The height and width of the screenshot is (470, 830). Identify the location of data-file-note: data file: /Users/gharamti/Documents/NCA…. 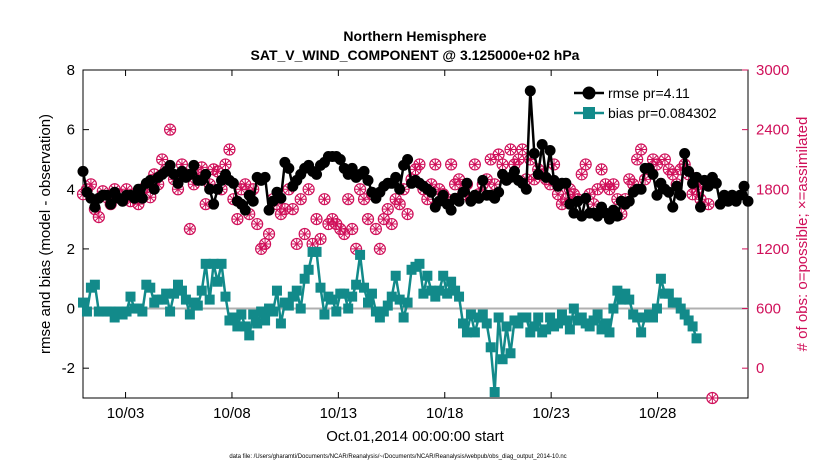
(397, 457).